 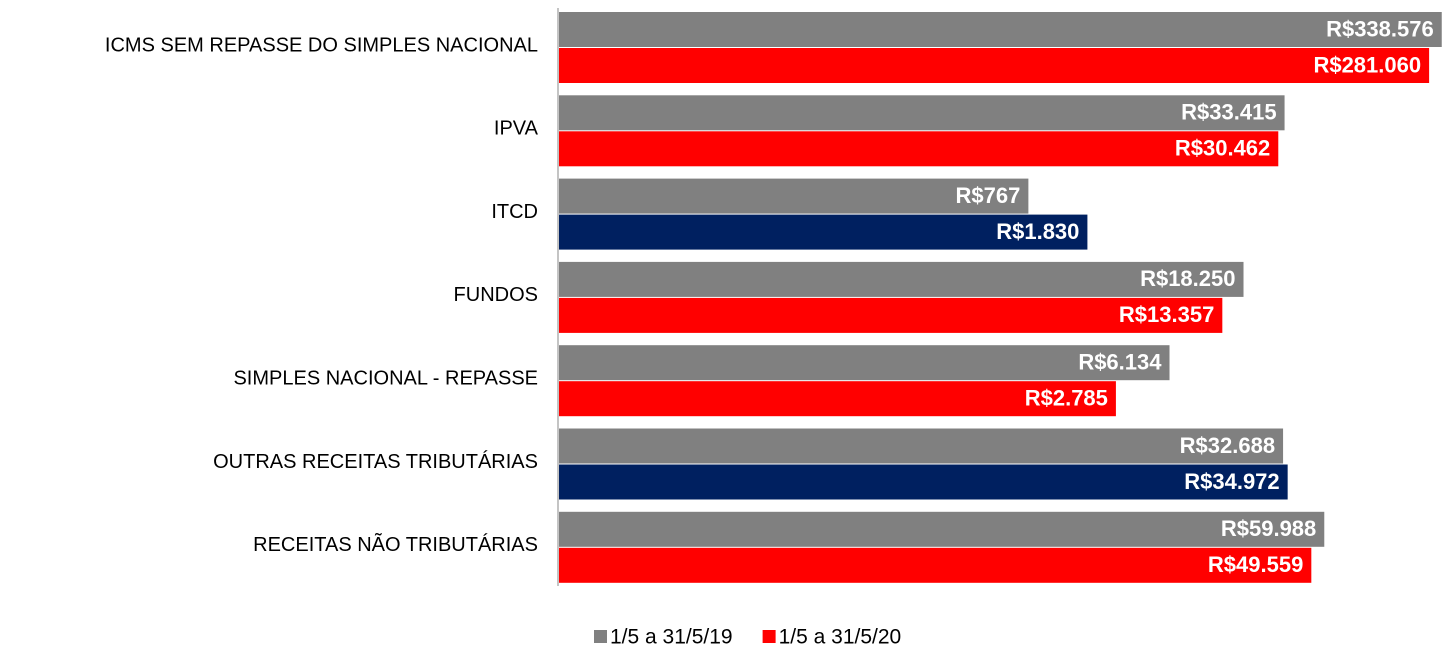 What do you see at coordinates (1227, 445) in the screenshot?
I see `value-label: R$32.688` at bounding box center [1227, 445].